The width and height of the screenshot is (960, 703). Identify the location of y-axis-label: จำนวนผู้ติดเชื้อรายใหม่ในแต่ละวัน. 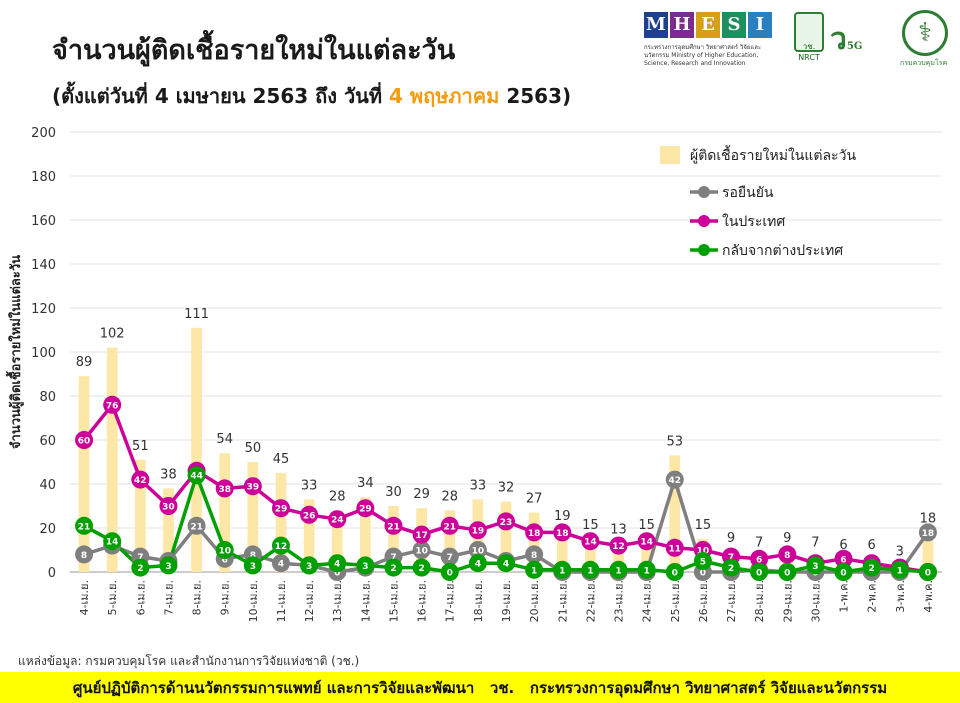
(14, 352).